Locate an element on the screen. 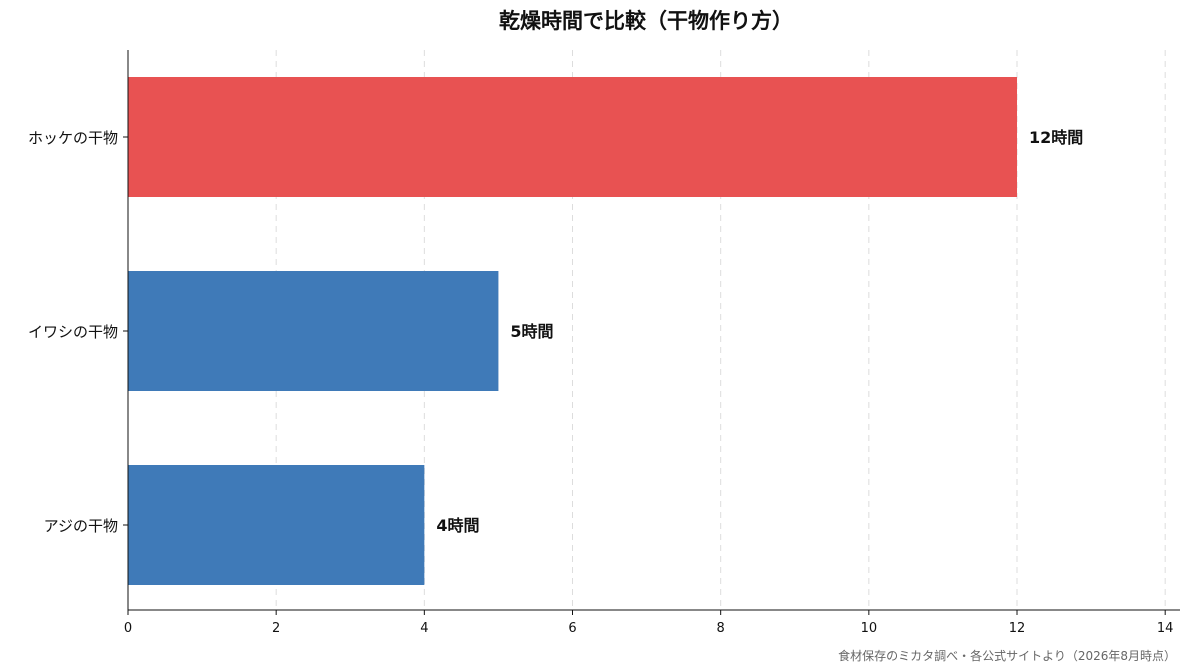 The image size is (1193, 672). x-tick-label-7: 14 is located at coordinates (1165, 628).